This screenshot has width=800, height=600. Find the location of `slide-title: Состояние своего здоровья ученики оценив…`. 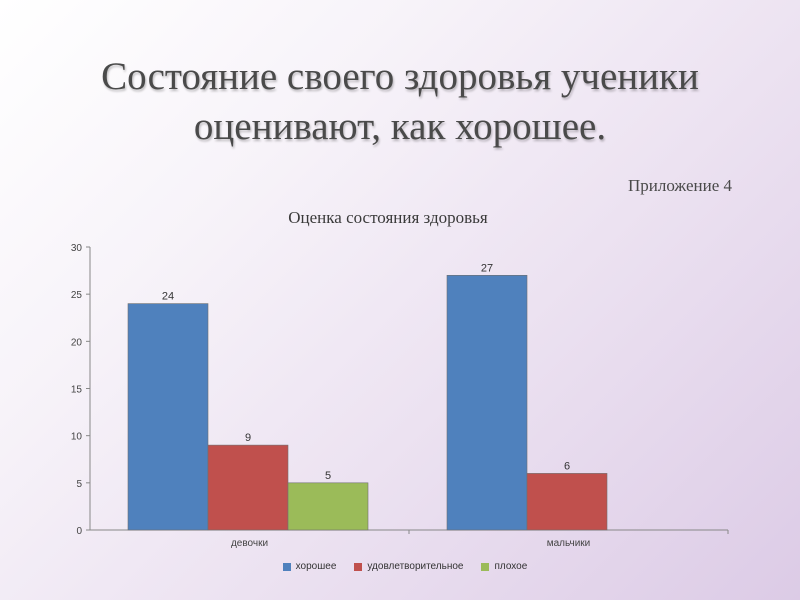

slide-title: Состояние своего здоровья ученики оценив… is located at coordinates (400, 101).